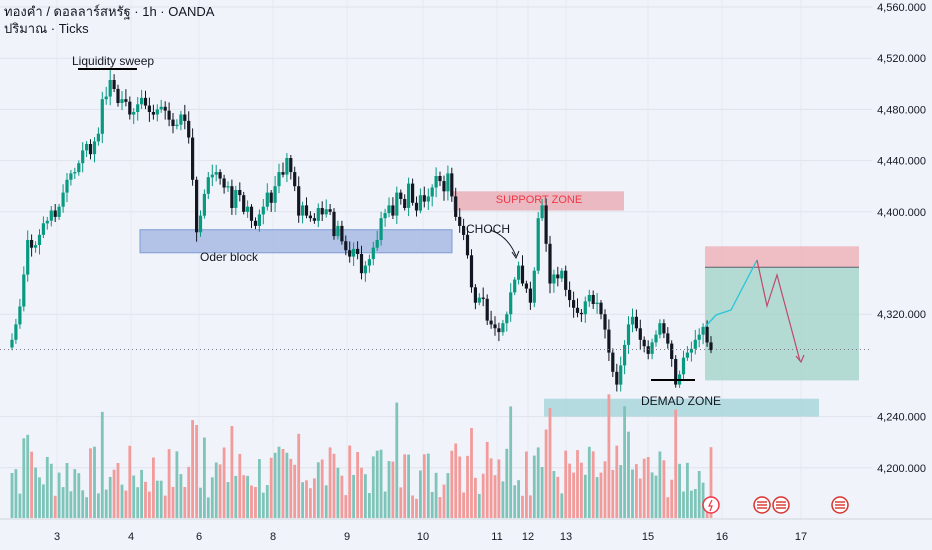 The height and width of the screenshot is (550, 932). I want to click on price-tick-label: 4,480.000, so click(901, 110).